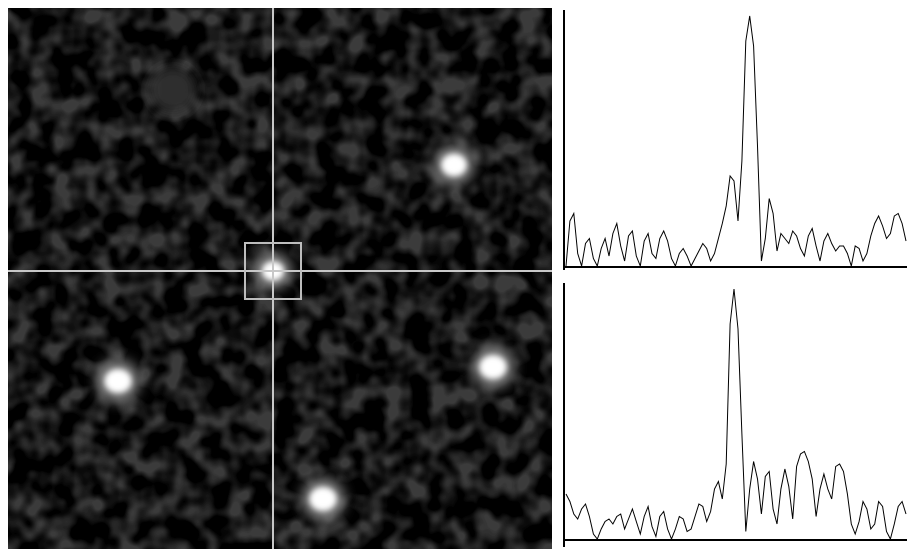 Image resolution: width=907 pixels, height=549 pixels. What do you see at coordinates (273, 271) in the screenshot?
I see `selection-box` at bounding box center [273, 271].